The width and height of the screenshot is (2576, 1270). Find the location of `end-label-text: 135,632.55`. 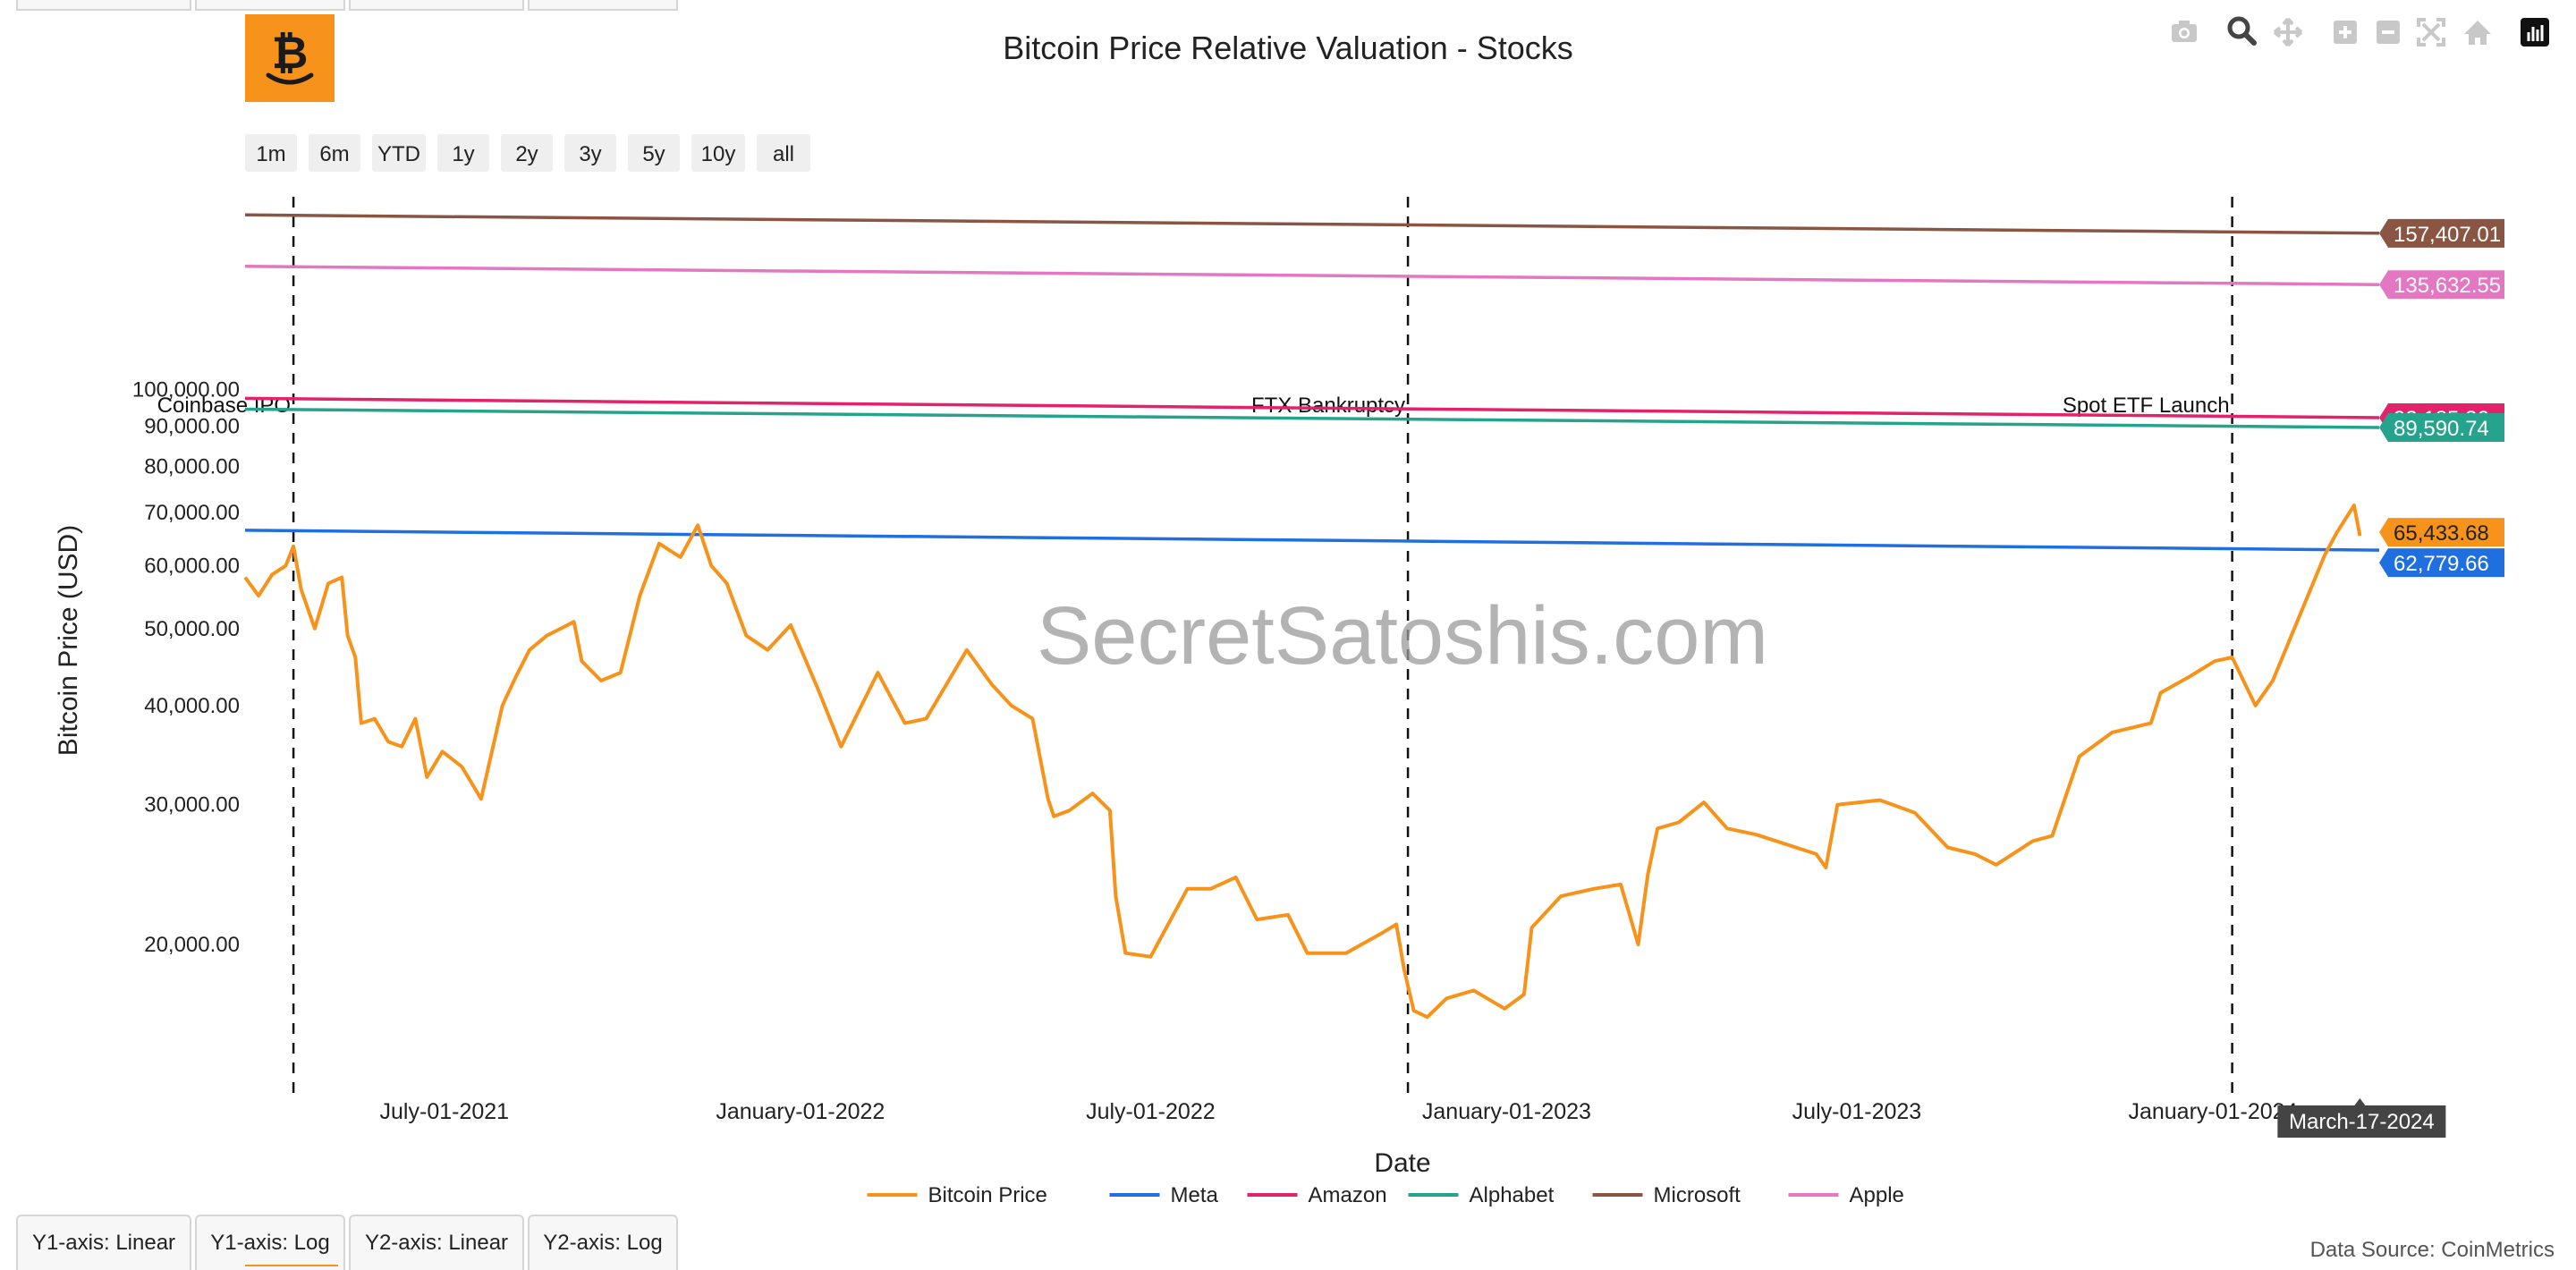

end-label-text: 135,632.55 is located at coordinates (2447, 286).